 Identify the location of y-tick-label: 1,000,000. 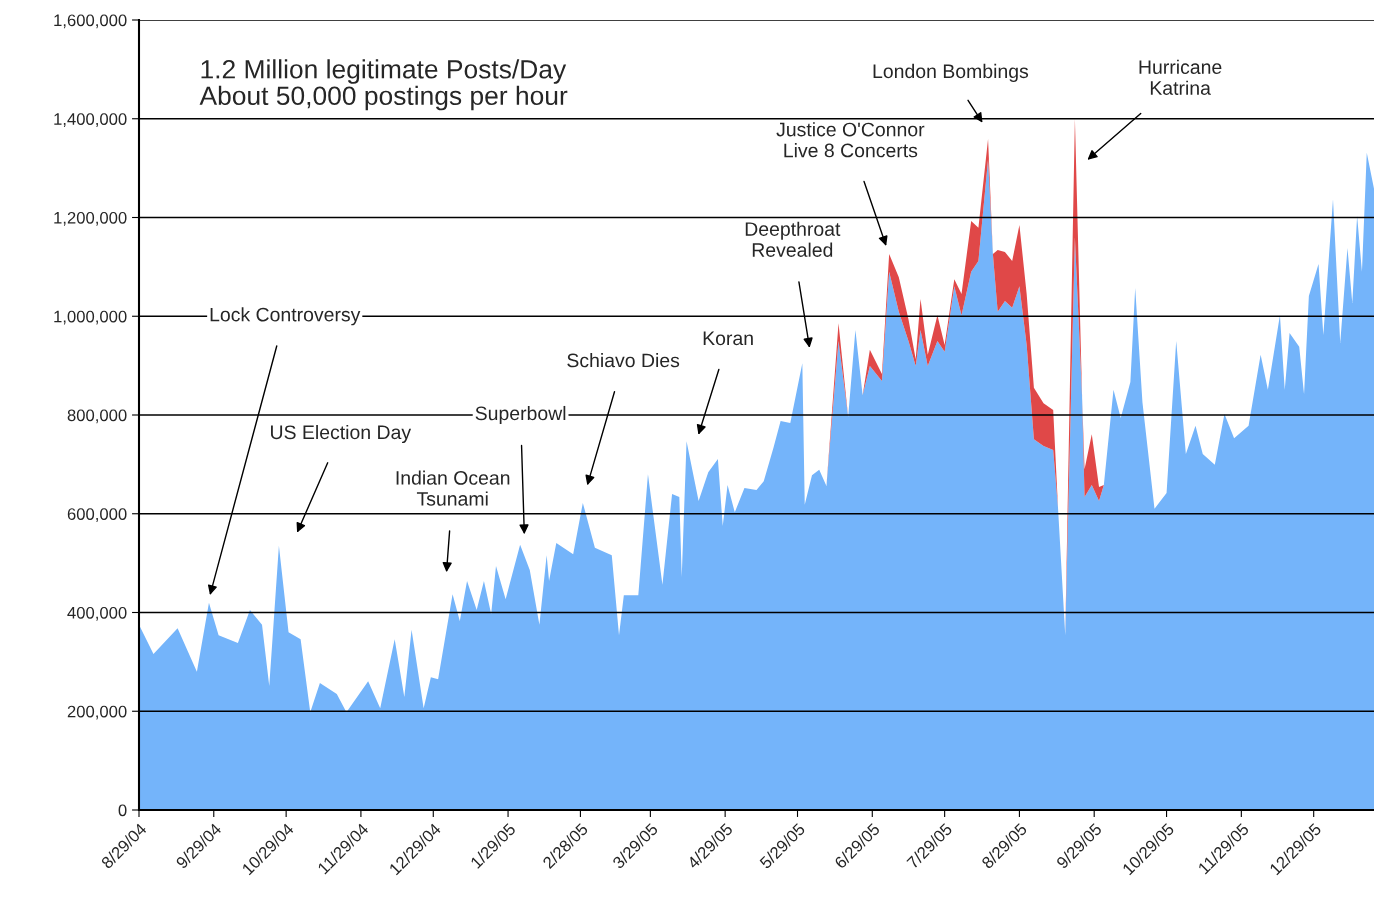
(90, 317).